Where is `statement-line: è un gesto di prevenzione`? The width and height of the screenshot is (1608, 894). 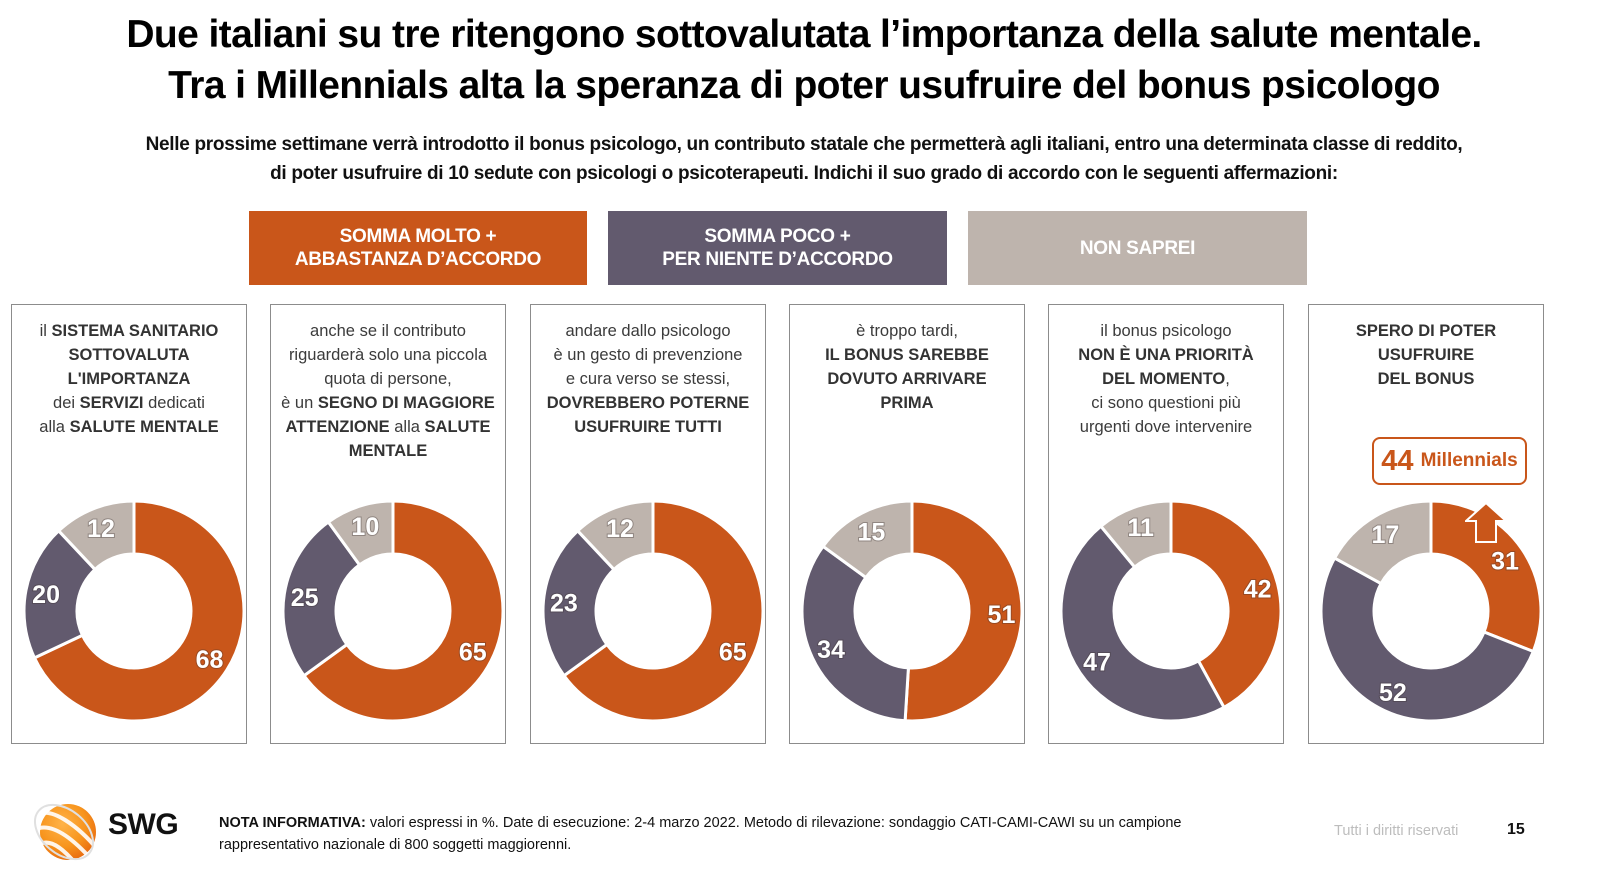 statement-line: è un gesto di prevenzione is located at coordinates (648, 355).